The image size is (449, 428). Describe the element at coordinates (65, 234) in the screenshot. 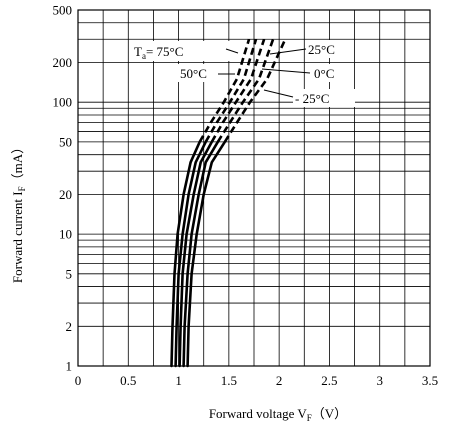

I see `y-tick-label: 10` at that location.